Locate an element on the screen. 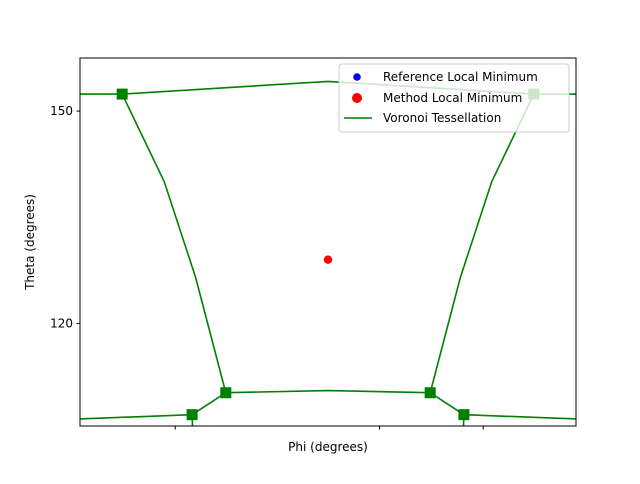 The image size is (640, 484). y-tick-label: 120 is located at coordinates (61, 323).